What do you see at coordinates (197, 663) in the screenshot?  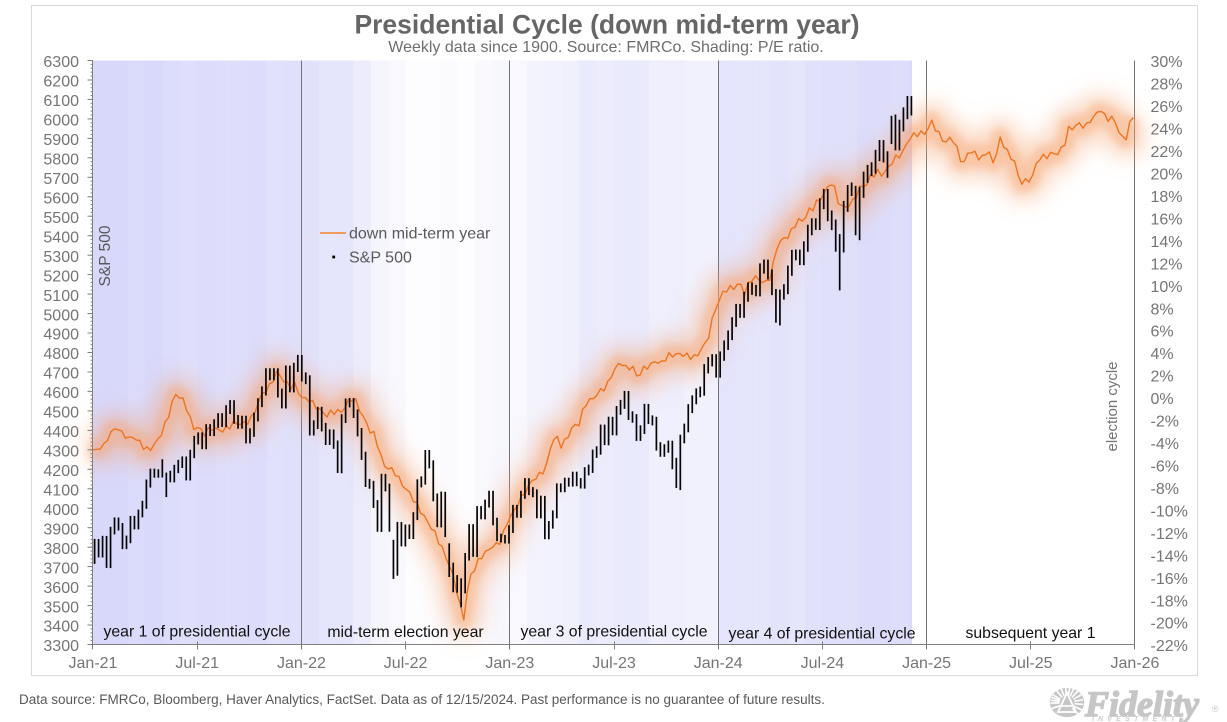 I see `svg-text: Jul-21` at bounding box center [197, 663].